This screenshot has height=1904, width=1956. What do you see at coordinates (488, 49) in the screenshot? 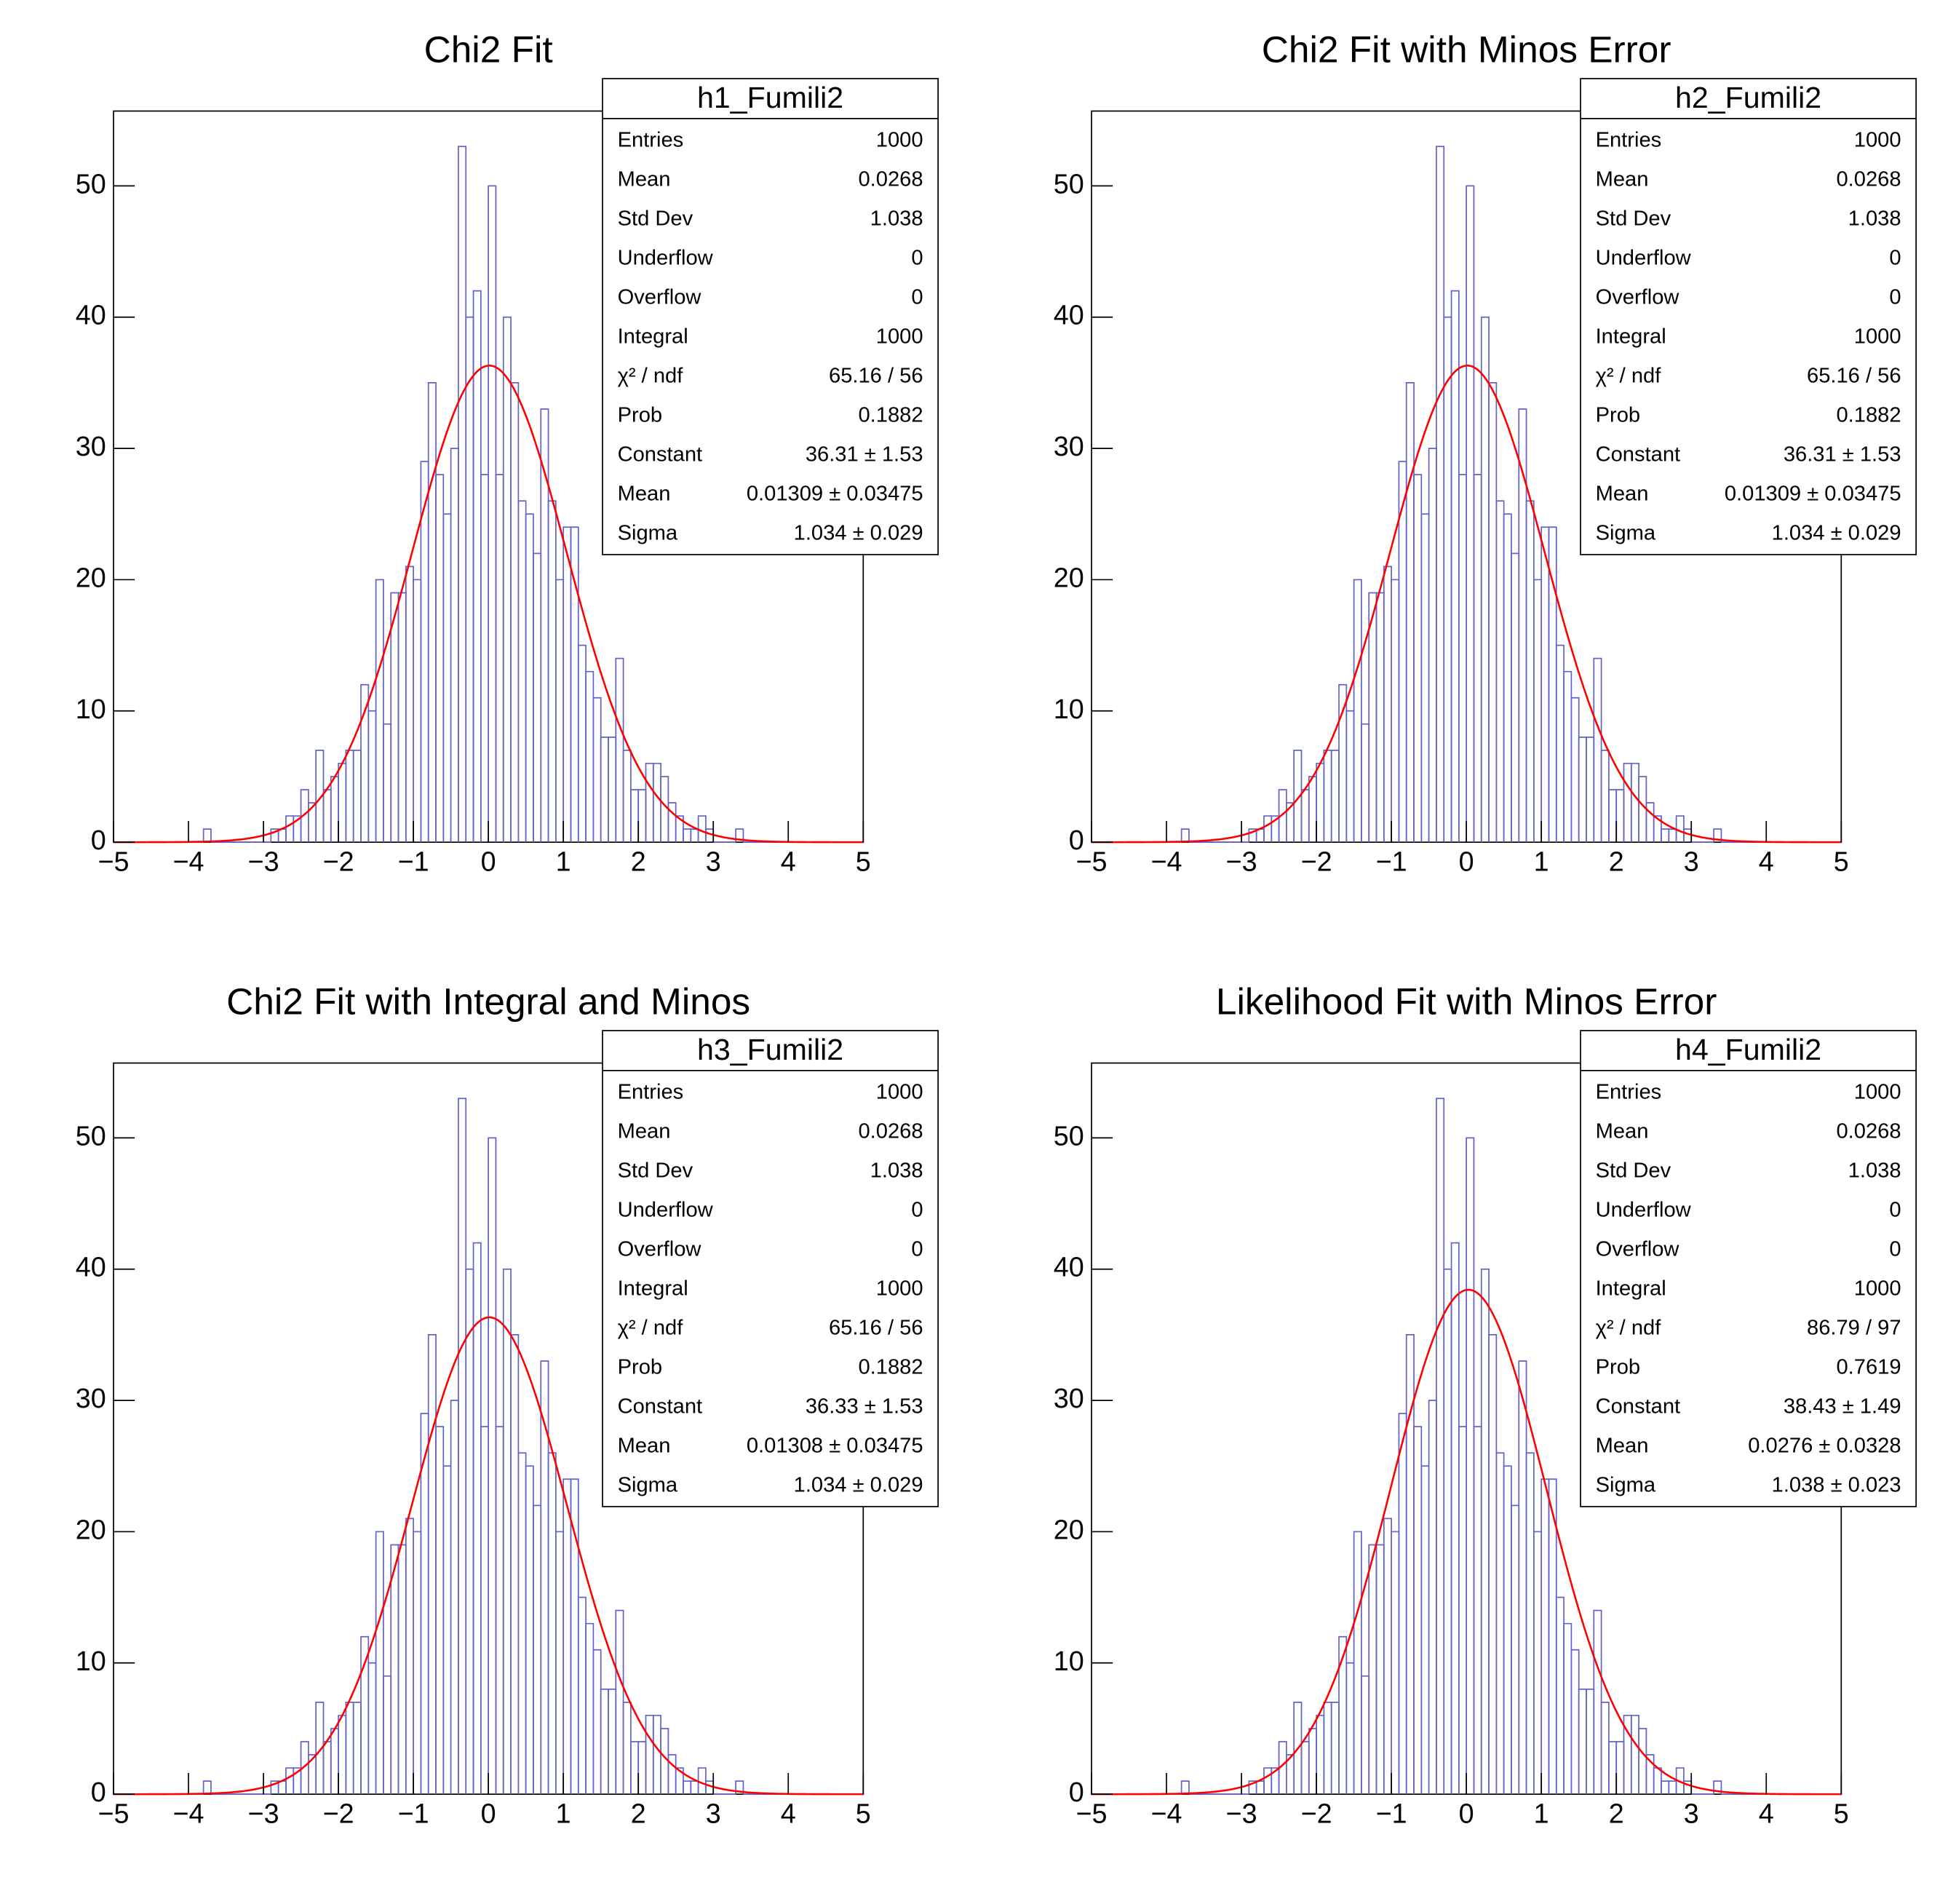
I see `chart-title: Chi2 Fit` at bounding box center [488, 49].